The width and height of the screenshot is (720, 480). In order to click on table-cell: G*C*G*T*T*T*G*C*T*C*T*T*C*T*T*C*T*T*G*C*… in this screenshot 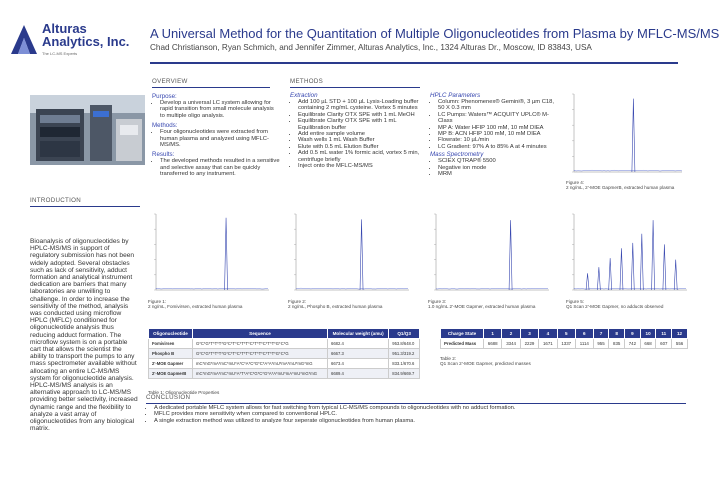, I will do `click(260, 344)`.